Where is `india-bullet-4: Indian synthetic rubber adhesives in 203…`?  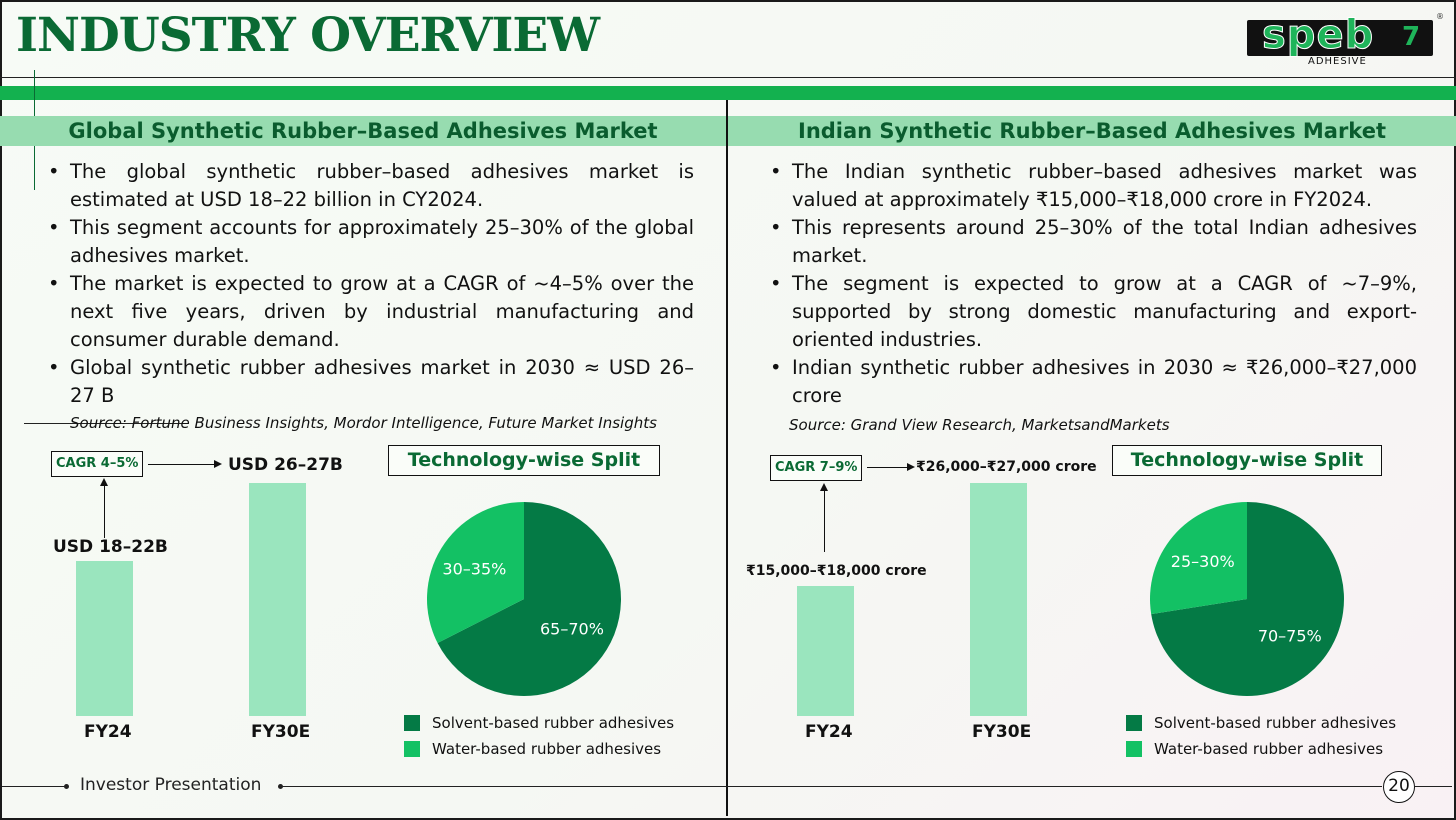 india-bullet-4: Indian synthetic rubber adhesives in 203… is located at coordinates (1091, 382).